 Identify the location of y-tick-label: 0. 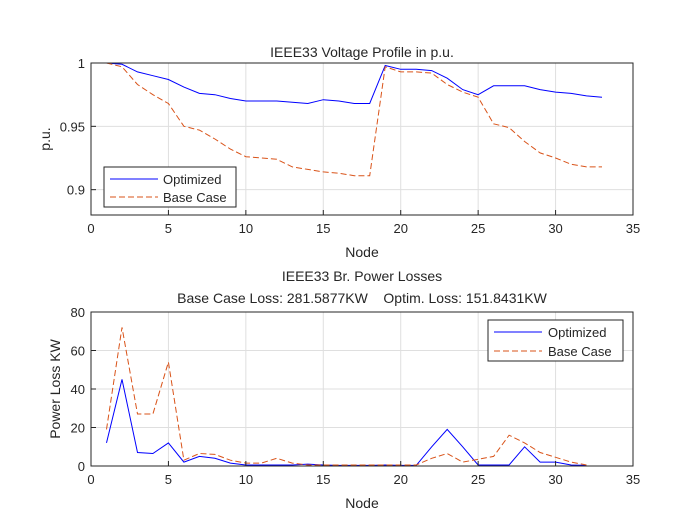
(81, 466).